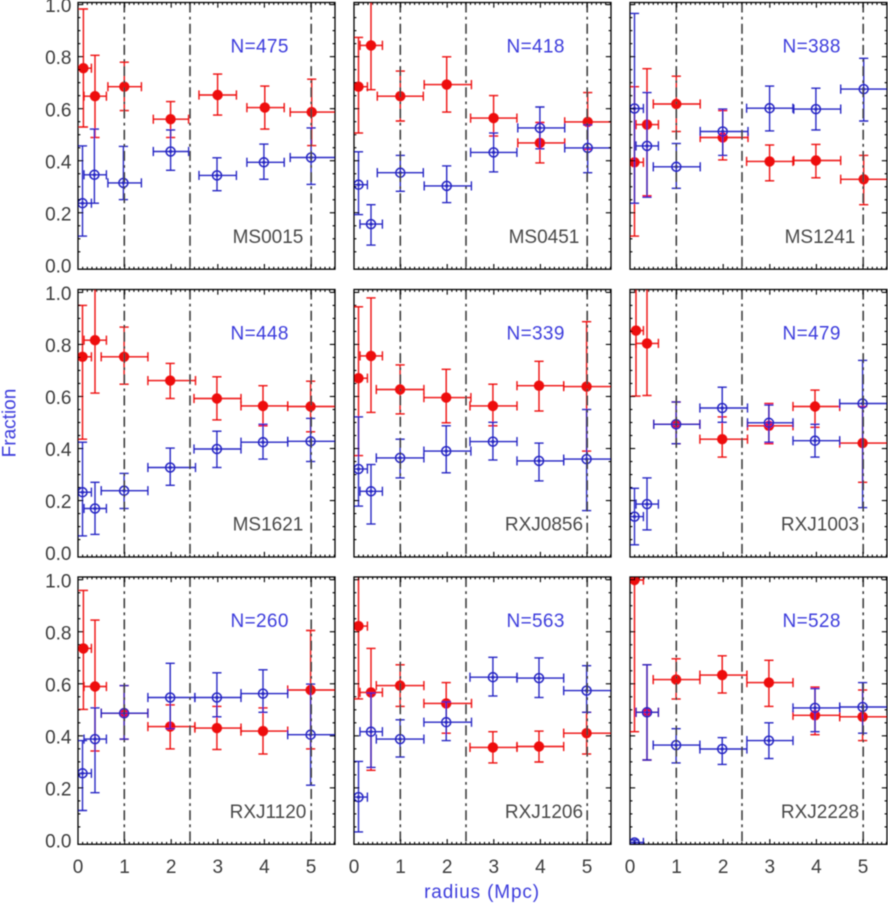 Image resolution: width=888 pixels, height=904 pixels. What do you see at coordinates (536, 333) in the screenshot?
I see `svg-text: N=339` at bounding box center [536, 333].